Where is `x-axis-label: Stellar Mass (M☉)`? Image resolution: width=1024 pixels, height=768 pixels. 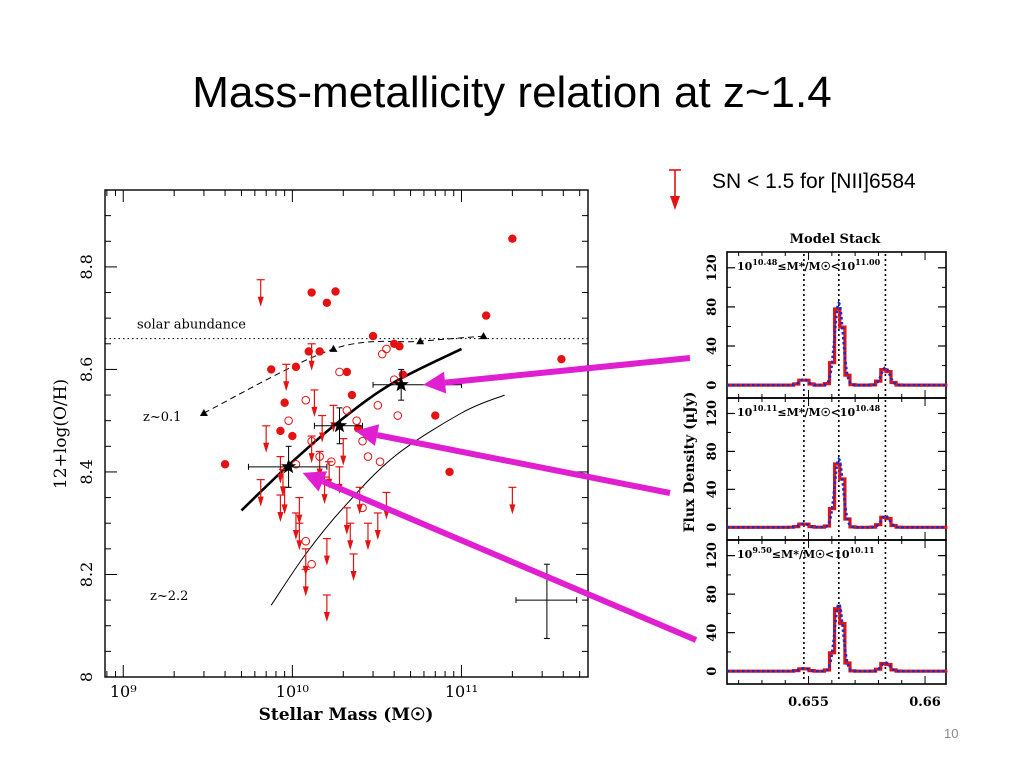
x-axis-label: Stellar Mass (M☉) is located at coordinates (346, 715).